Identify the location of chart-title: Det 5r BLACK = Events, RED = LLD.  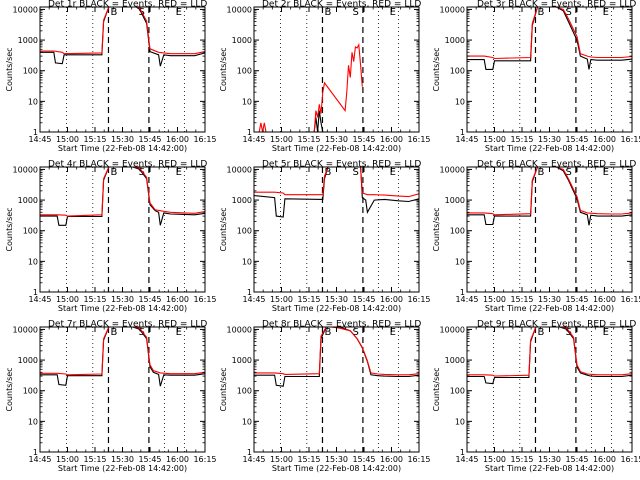
(341, 165).